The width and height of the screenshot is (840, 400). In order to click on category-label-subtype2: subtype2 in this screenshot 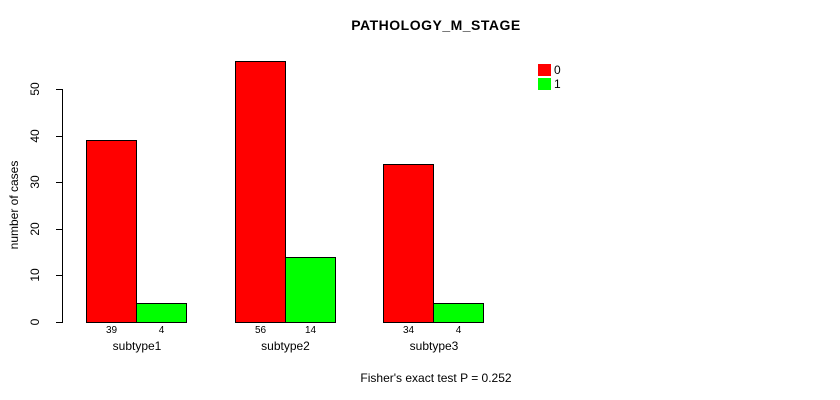, I will do `click(285, 346)`.